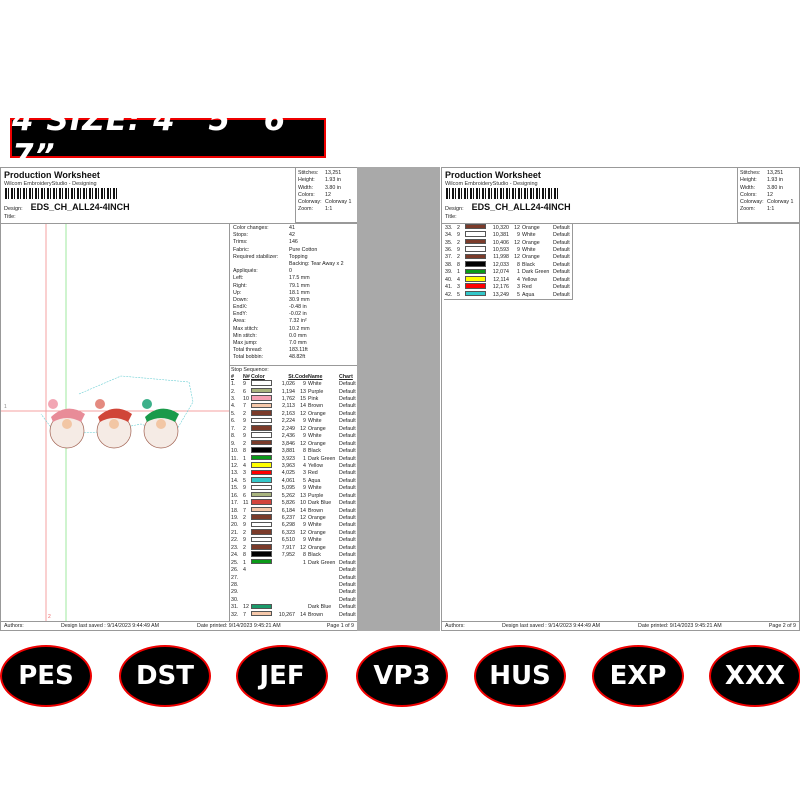 This screenshot has height=800, width=800. I want to click on info-value: 30.9 mm, so click(299, 299).